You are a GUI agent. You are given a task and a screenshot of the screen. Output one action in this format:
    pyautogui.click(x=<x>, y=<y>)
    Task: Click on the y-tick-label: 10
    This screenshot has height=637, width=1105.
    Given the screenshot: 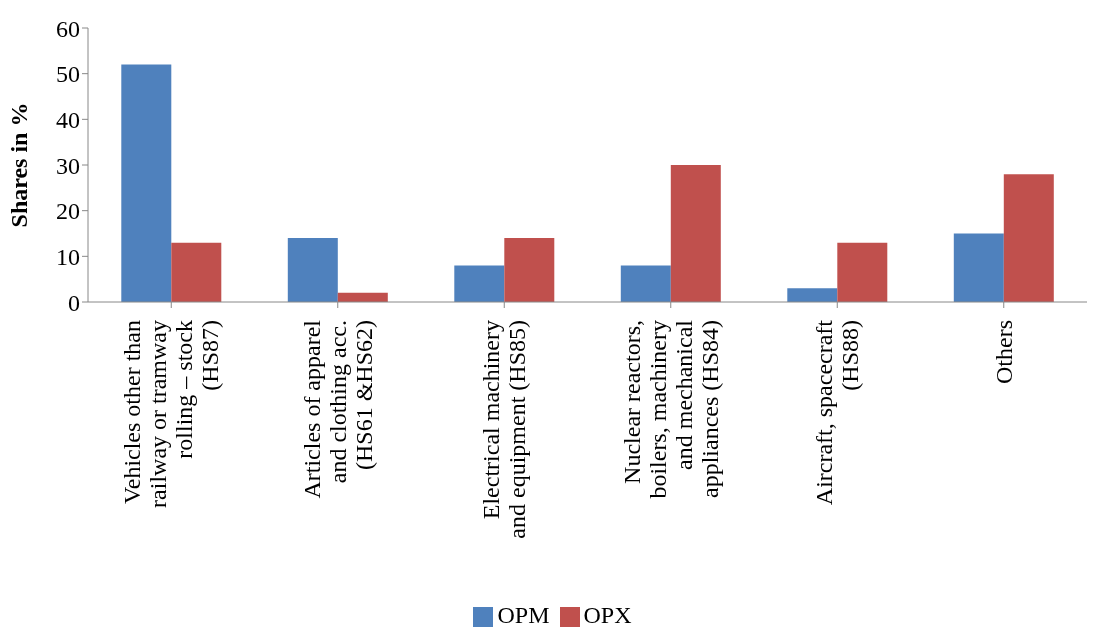 What is the action you would take?
    pyautogui.click(x=68, y=256)
    